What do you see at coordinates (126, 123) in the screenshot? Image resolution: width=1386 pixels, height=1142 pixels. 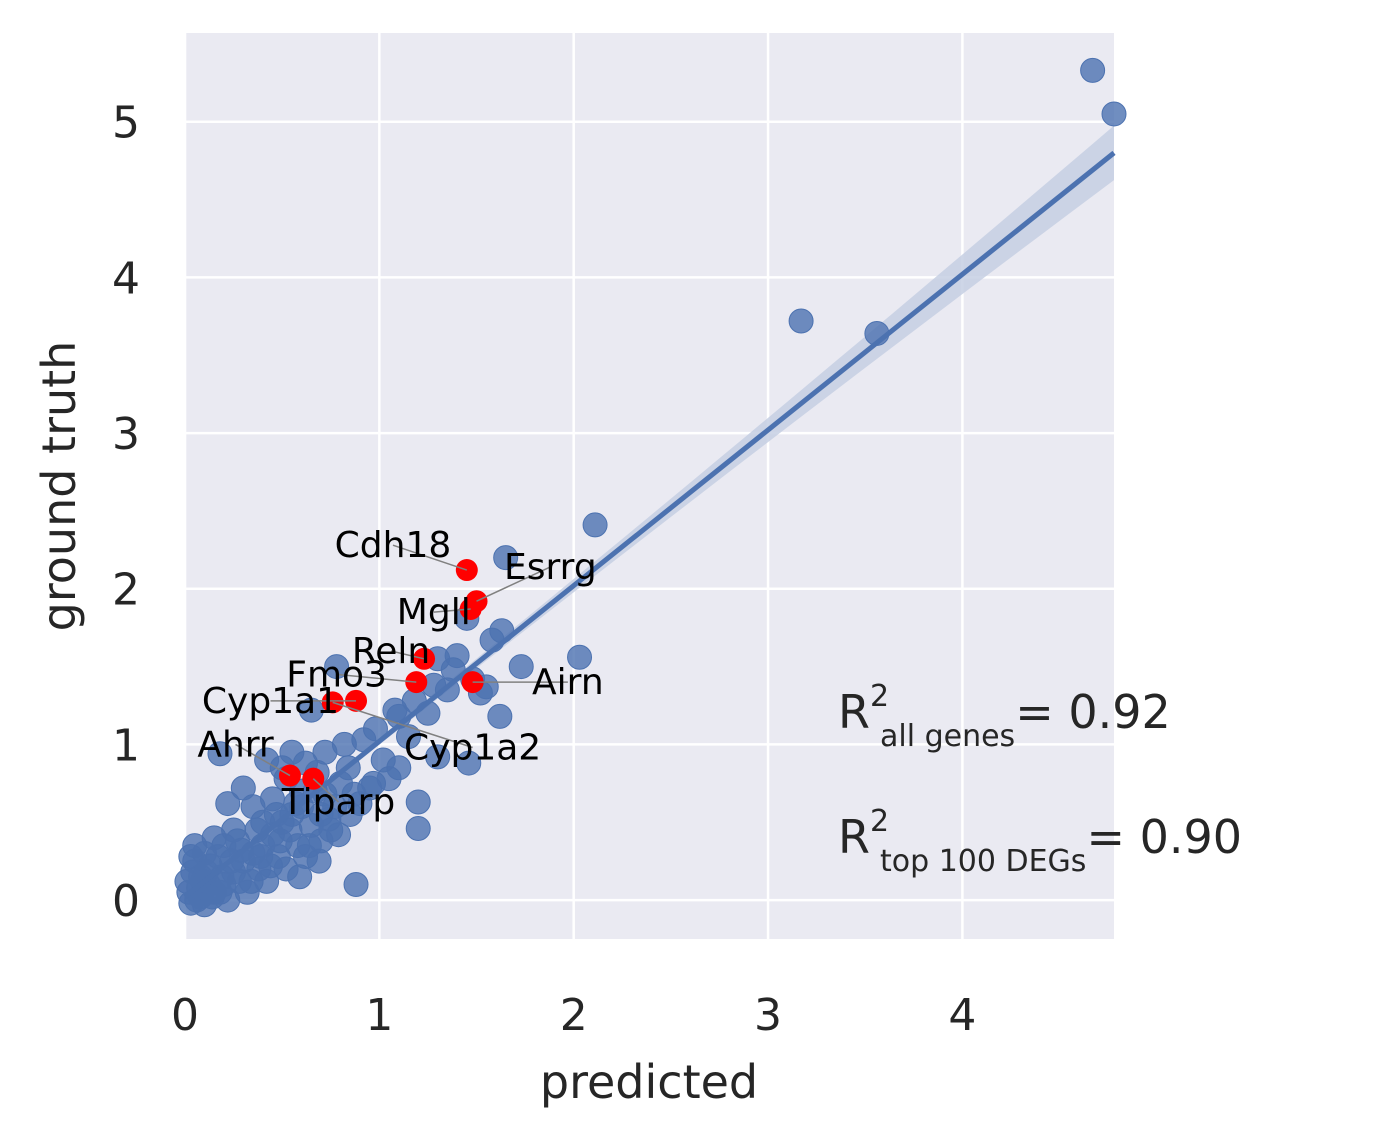 I see `y-tick-label: 5` at bounding box center [126, 123].